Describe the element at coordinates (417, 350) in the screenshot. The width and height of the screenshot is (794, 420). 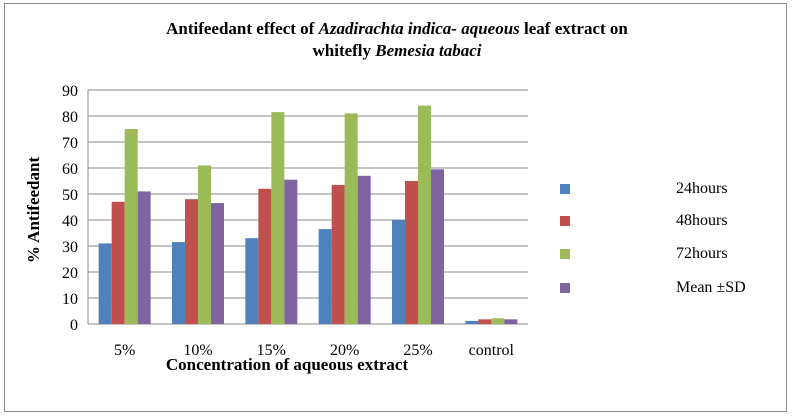
I see `x-tick-label: 25%` at that location.